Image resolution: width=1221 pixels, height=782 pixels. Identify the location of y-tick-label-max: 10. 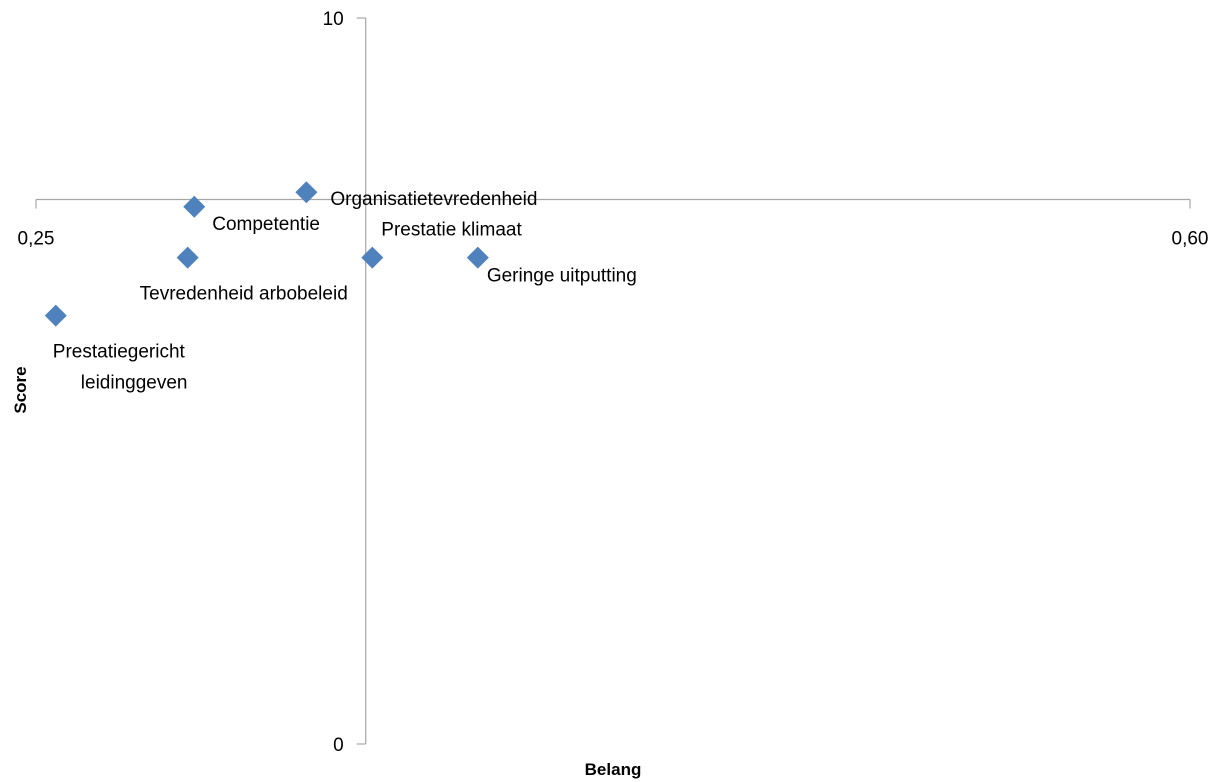
(333, 19).